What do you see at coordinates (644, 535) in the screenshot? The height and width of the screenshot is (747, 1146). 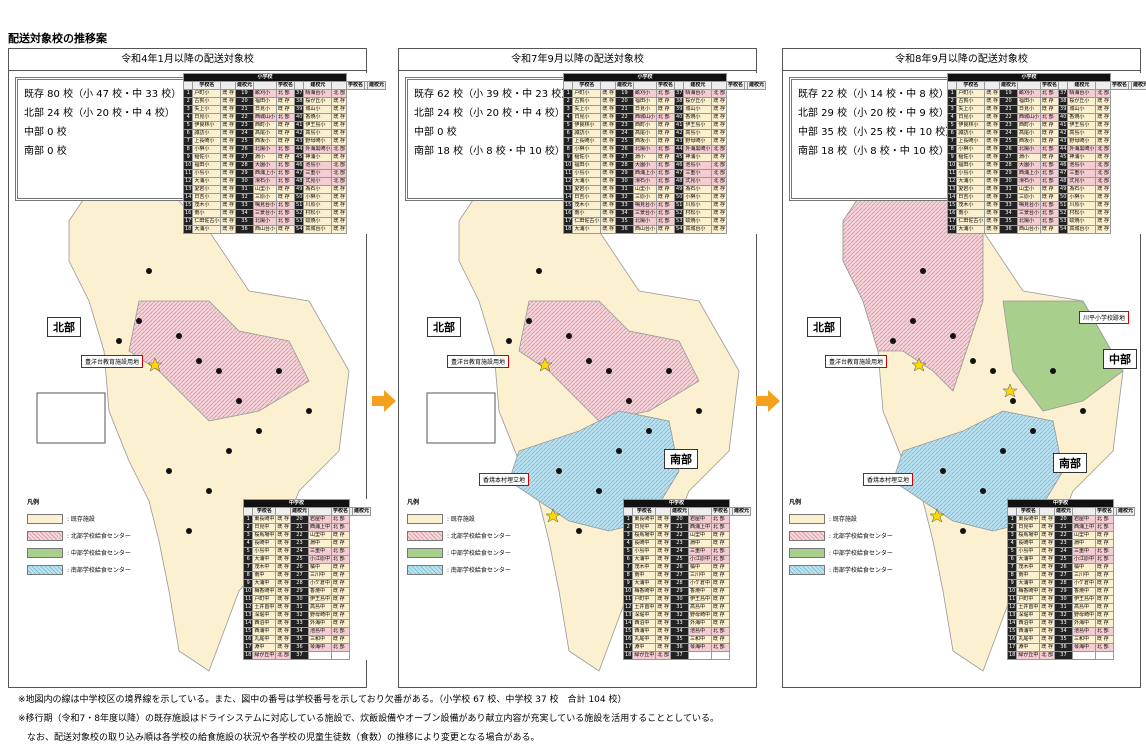 I see `school-name: 桜馬場中` at bounding box center [644, 535].